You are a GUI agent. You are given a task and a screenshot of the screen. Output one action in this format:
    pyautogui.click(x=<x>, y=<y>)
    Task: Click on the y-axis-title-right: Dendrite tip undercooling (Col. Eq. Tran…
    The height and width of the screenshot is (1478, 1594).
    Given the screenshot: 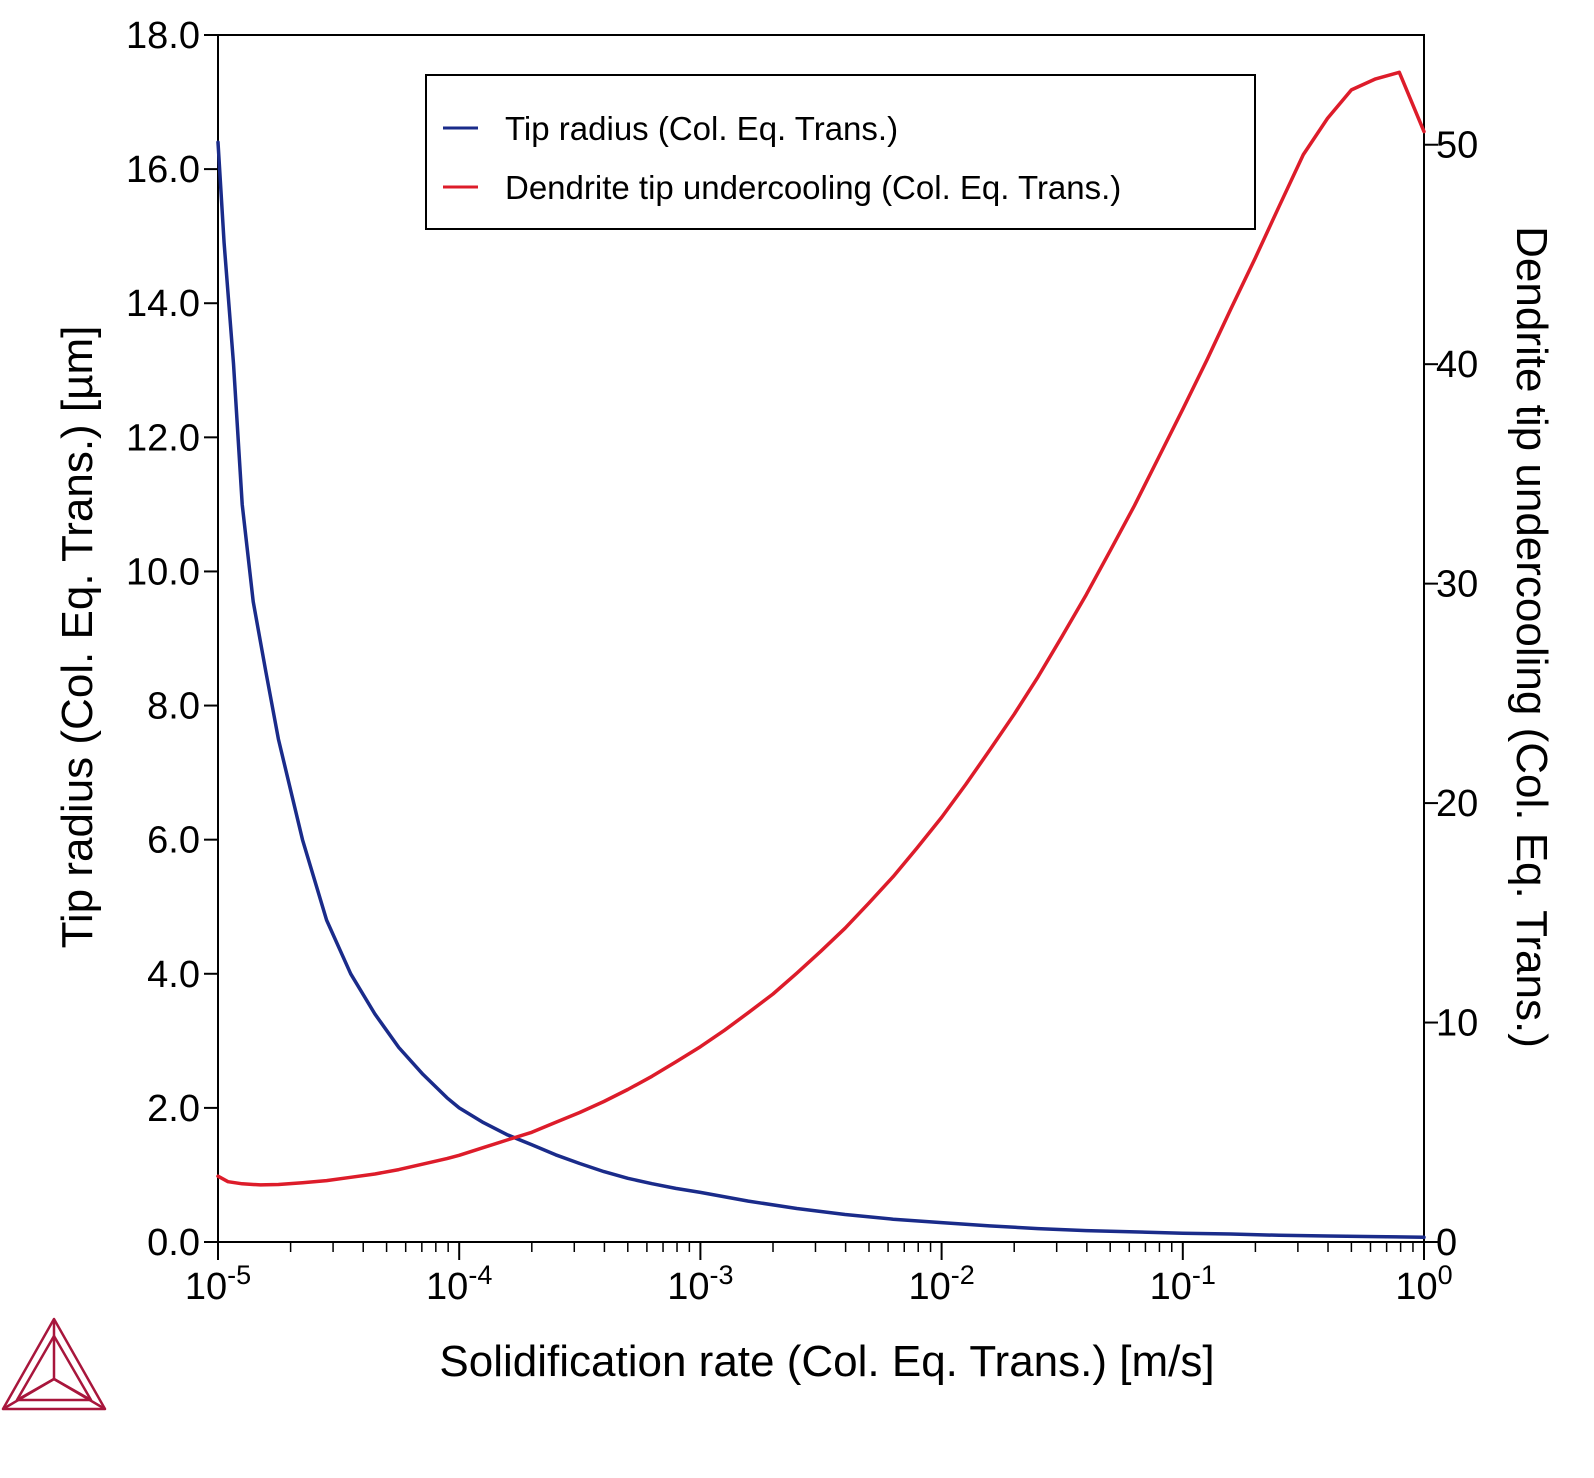 What is the action you would take?
    pyautogui.click(x=1531, y=637)
    